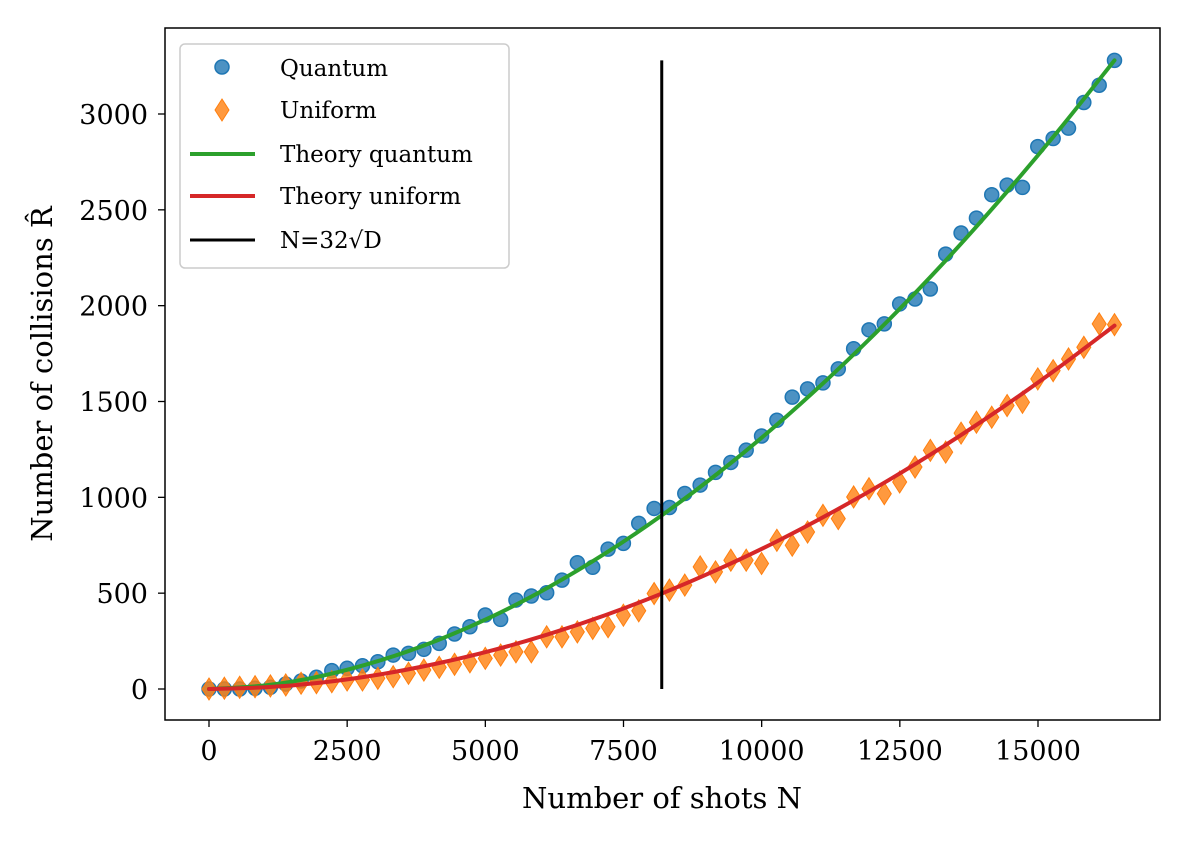 The width and height of the screenshot is (1194, 843). I want to click on y-tick-label: 0, so click(139, 690).